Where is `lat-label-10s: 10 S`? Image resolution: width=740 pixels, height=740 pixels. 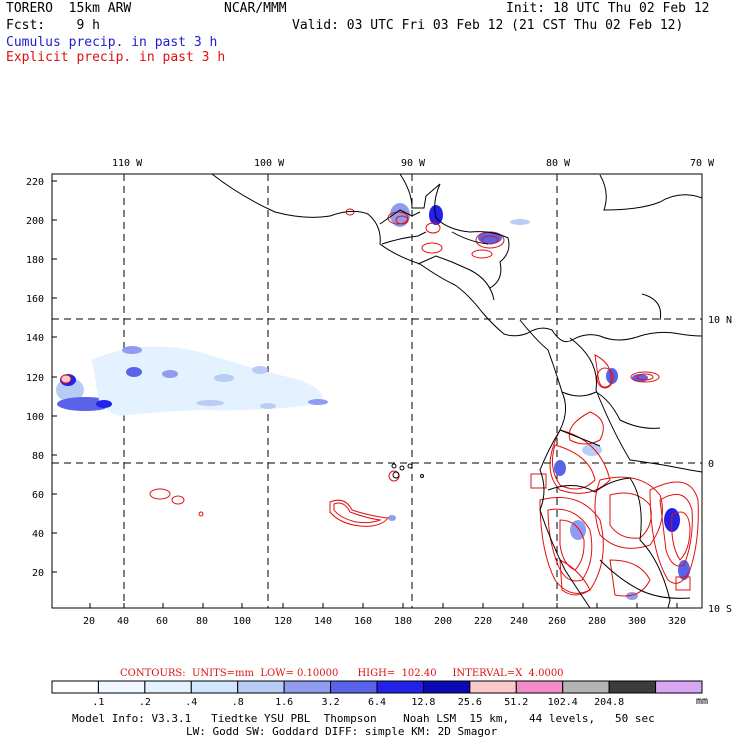 lat-label-10s: 10 S is located at coordinates (720, 609).